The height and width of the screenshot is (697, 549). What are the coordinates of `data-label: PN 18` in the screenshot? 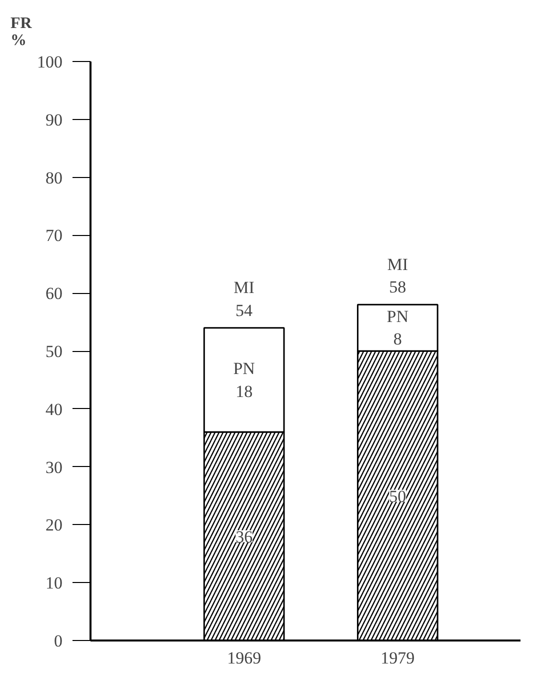 It's located at (244, 380).